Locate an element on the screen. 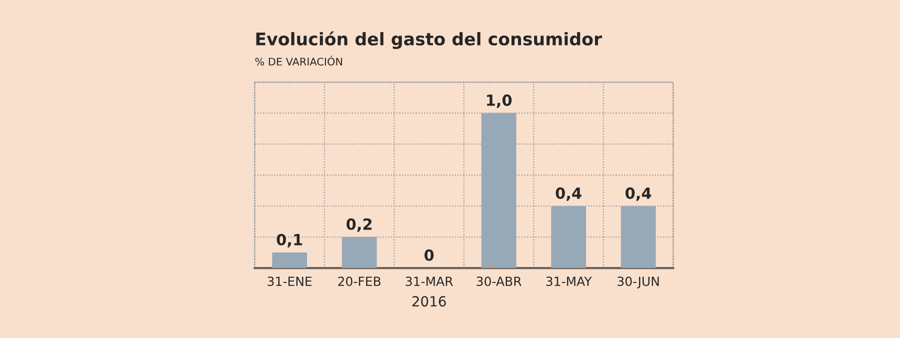  x-tick-label: 30-ABR is located at coordinates (499, 281).